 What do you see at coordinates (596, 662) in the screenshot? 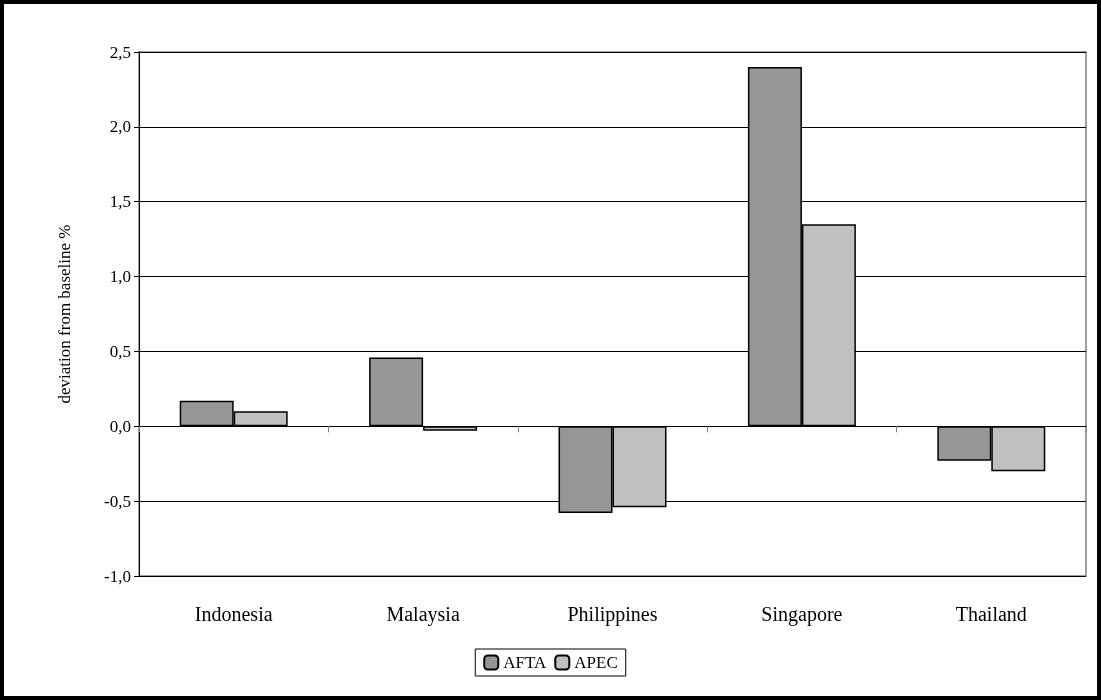
I see `legend-label: APEC` at bounding box center [596, 662].